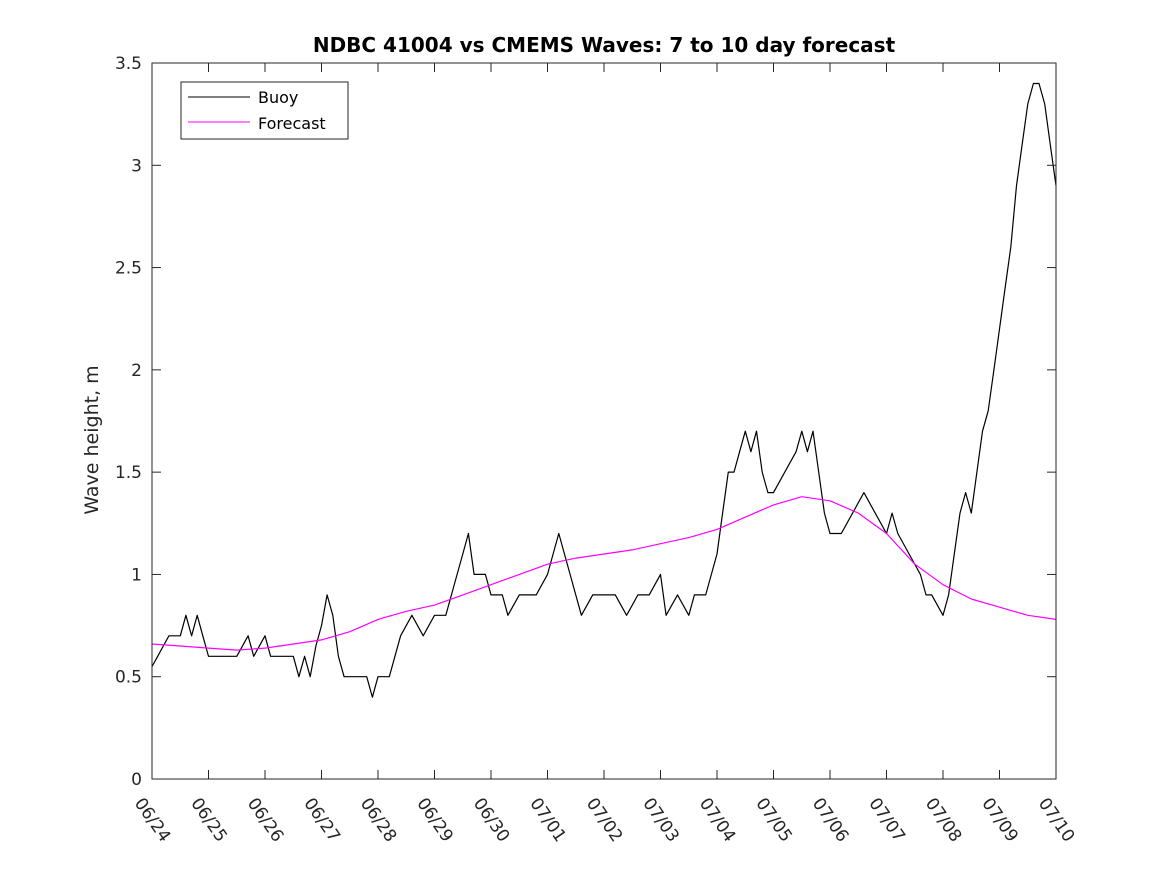  I want to click on x-tick-label: 07/08, so click(943, 820).